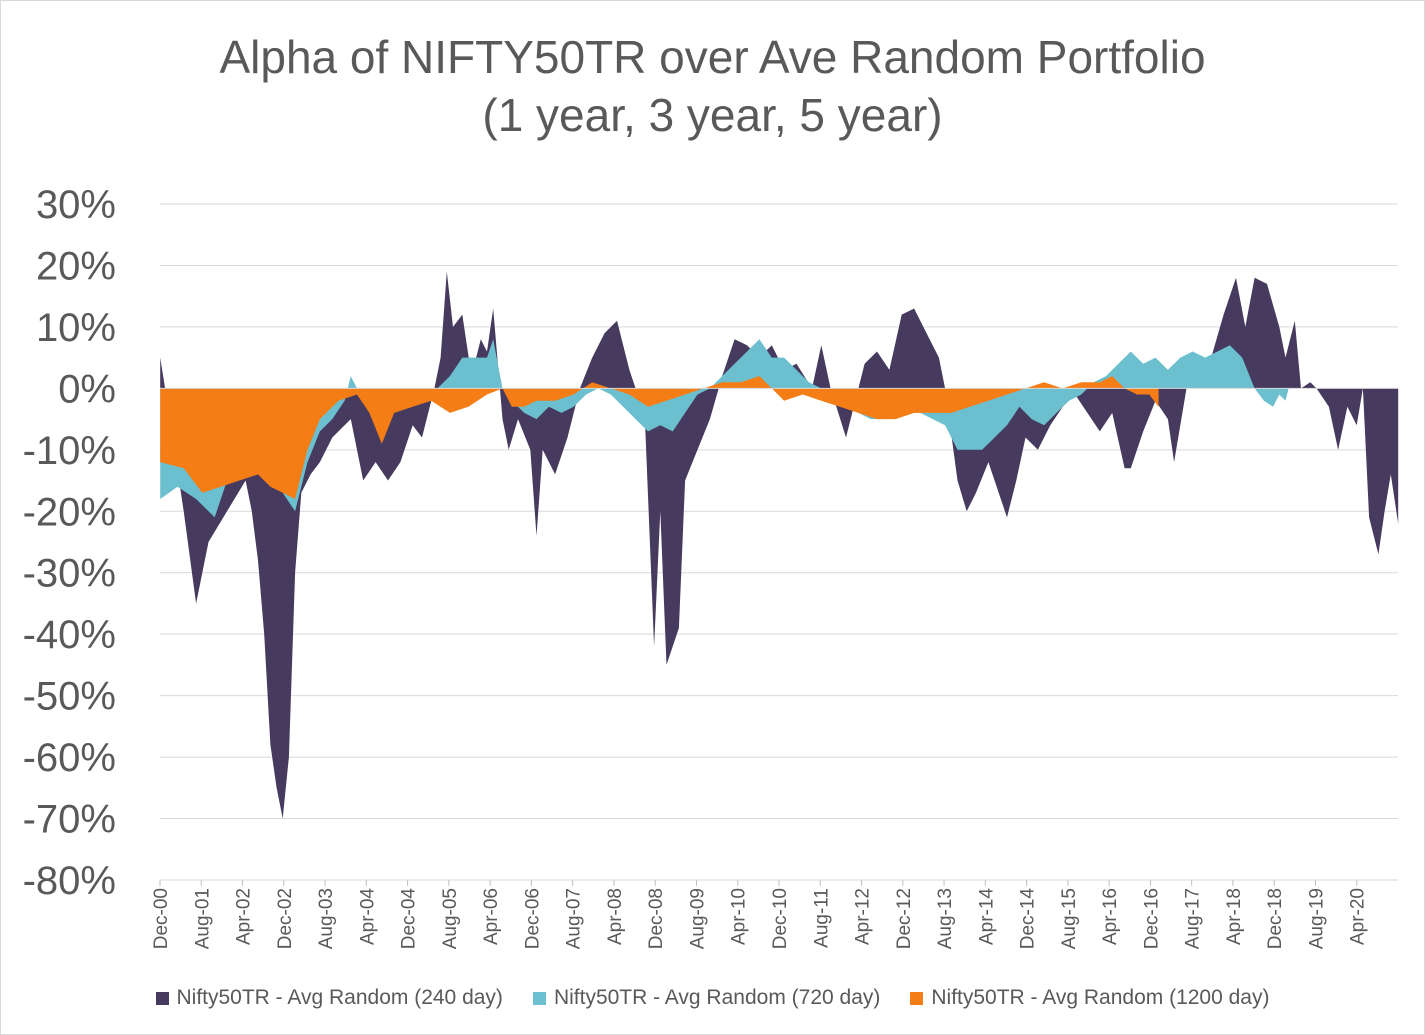  I want to click on y-tick-label: -70%, so click(69, 820).